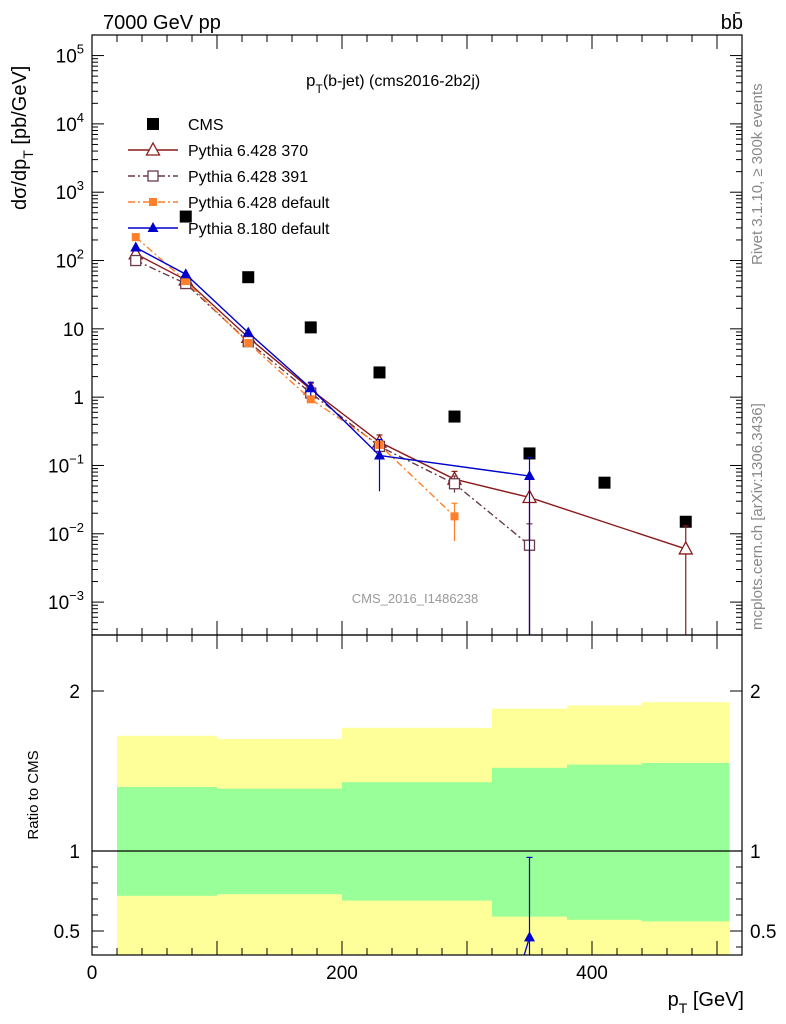  I want to click on ytick-label-6: 10³, so click(70, 191).